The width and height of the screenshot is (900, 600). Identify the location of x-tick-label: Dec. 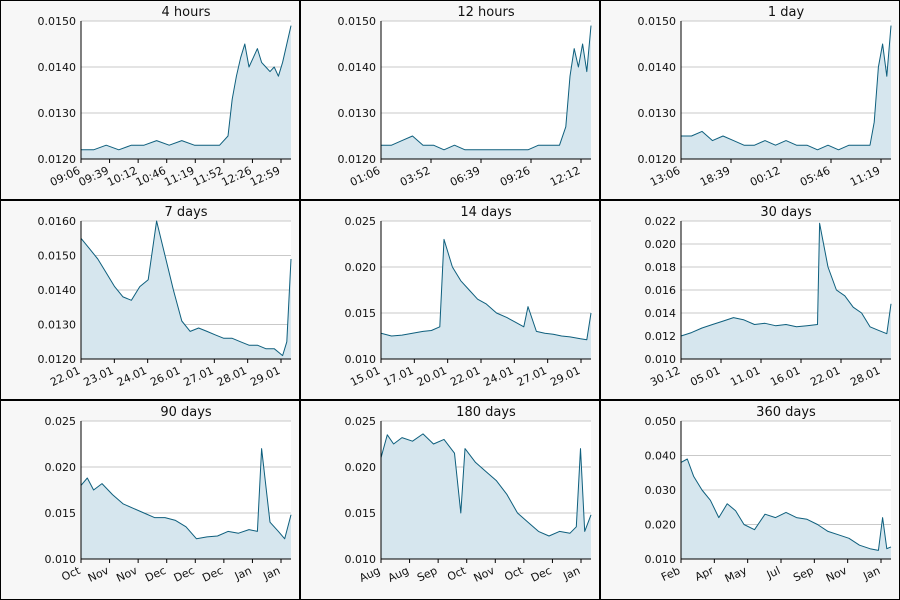
(155, 574).